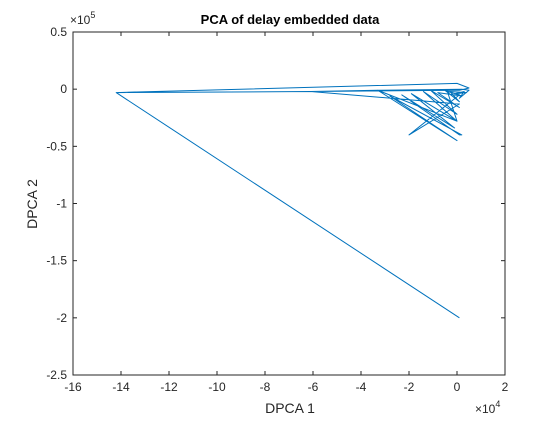 Image resolution: width=560 pixels, height=425 pixels. What do you see at coordinates (56, 375) in the screenshot?
I see `y-tick-label: -2.5` at bounding box center [56, 375].